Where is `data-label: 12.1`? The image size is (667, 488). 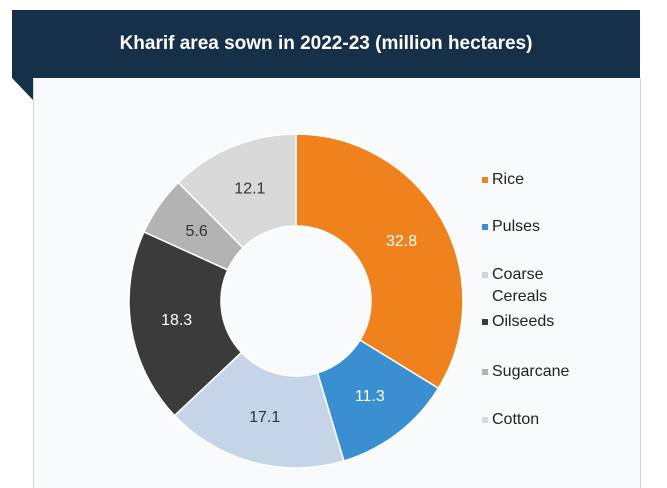 data-label: 12.1 is located at coordinates (249, 188).